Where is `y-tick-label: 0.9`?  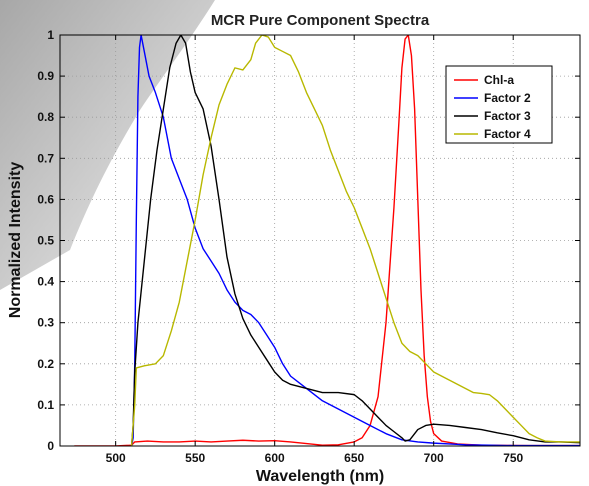 y-tick-label: 0.9 is located at coordinates (45, 76).